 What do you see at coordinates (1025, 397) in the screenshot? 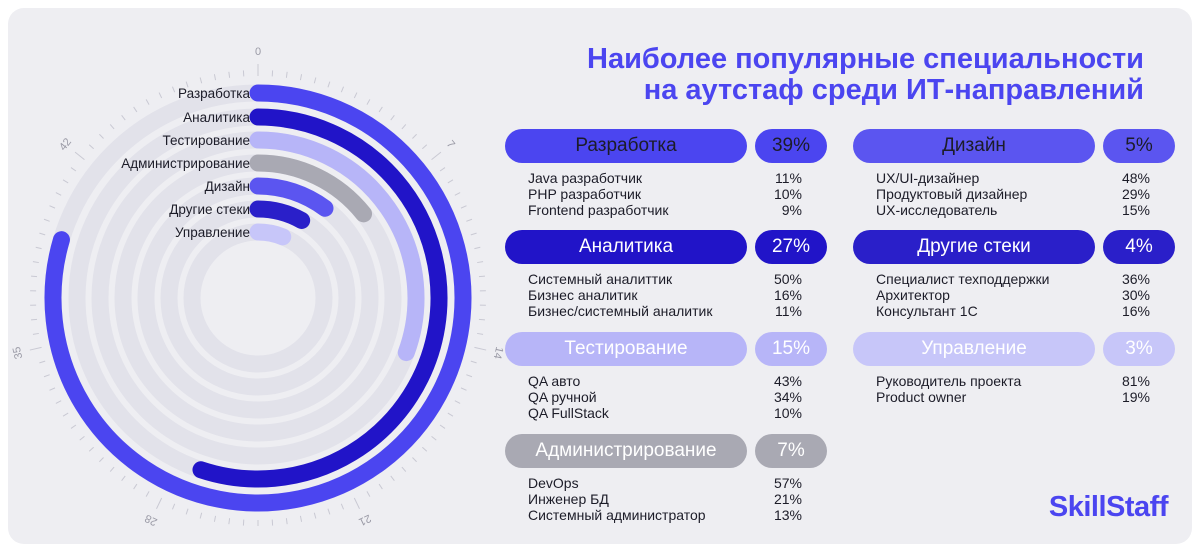
I see `role-row: Product owner 19%` at bounding box center [1025, 397].